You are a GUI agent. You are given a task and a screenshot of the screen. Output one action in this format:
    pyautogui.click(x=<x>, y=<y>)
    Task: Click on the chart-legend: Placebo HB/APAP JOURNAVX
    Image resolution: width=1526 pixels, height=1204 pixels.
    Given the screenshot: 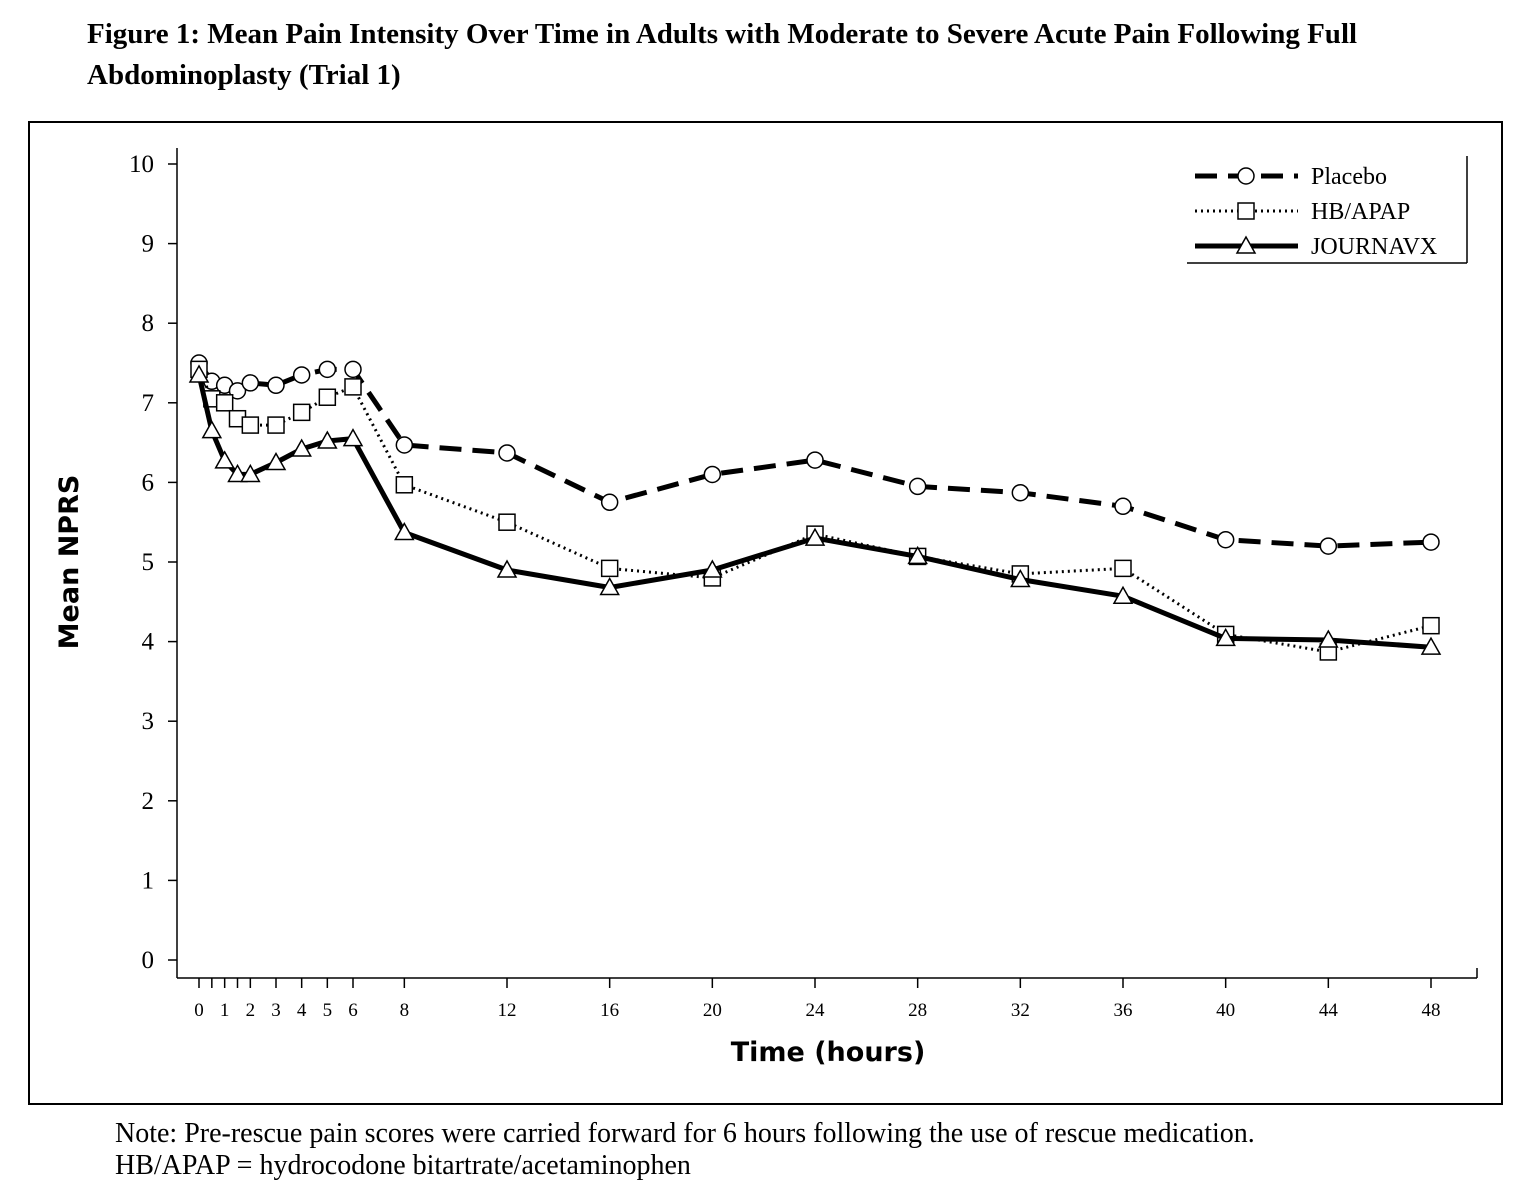 What is the action you would take?
    pyautogui.click(x=1327, y=210)
    